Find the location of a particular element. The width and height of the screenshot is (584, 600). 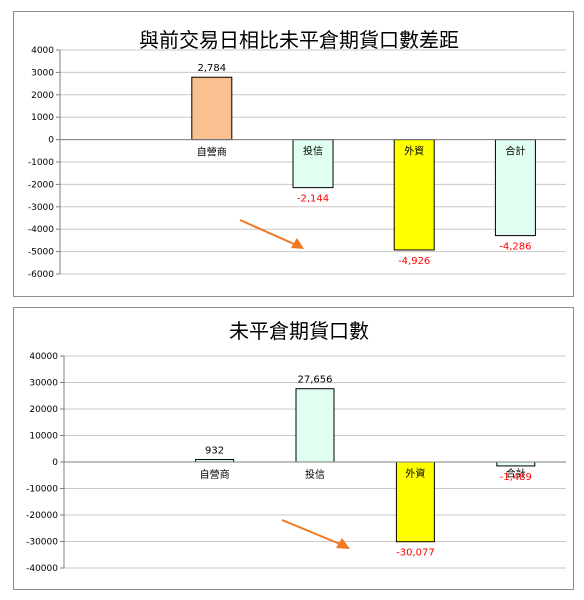

y-tick-label: 1000 is located at coordinates (42, 118).